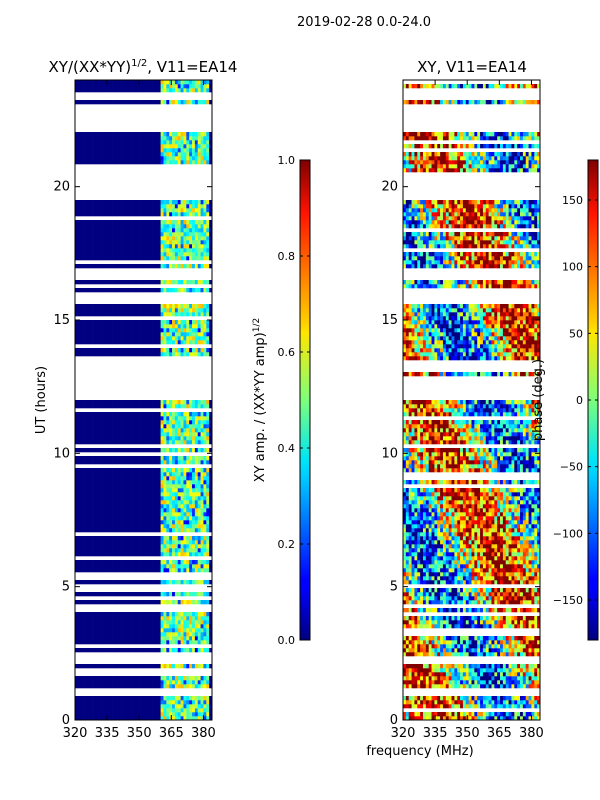 The width and height of the screenshot is (600, 800). Describe the element at coordinates (61, 453) in the screenshot. I see `y-tick-label: 10` at that location.